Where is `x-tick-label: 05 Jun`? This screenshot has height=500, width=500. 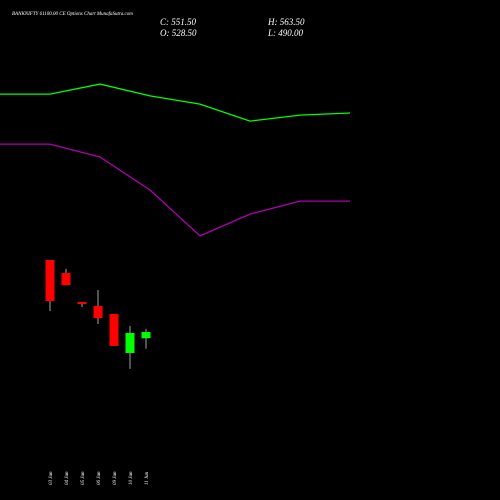
x-tick-label: 05 Jun is located at coordinates (83, 478).